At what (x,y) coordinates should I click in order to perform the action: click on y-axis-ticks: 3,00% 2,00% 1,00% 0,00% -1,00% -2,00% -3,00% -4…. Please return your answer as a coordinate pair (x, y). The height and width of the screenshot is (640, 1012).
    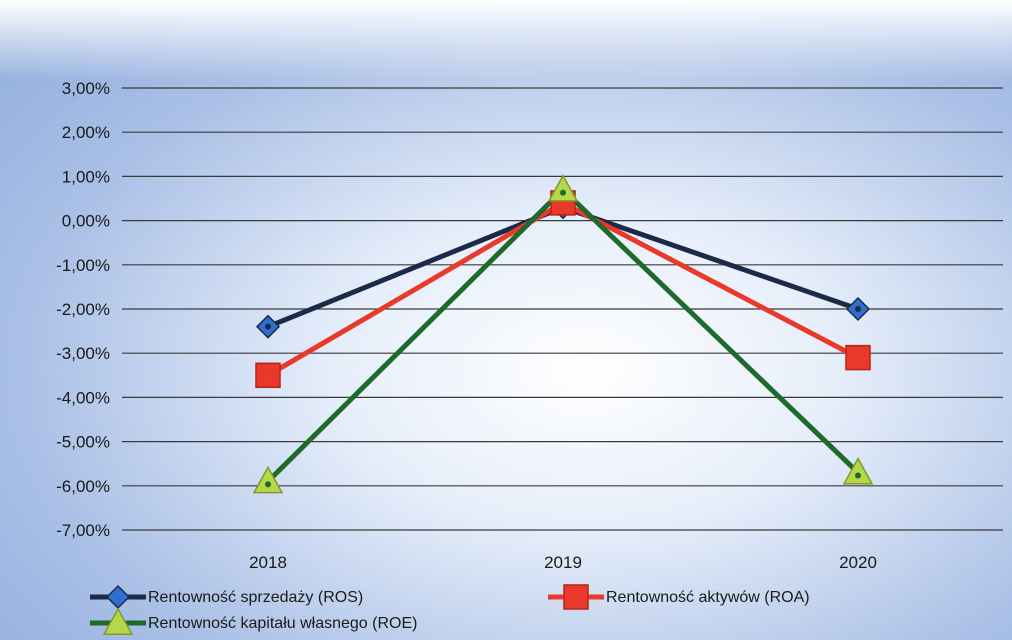
    Looking at the image, I should click on (83, 309).